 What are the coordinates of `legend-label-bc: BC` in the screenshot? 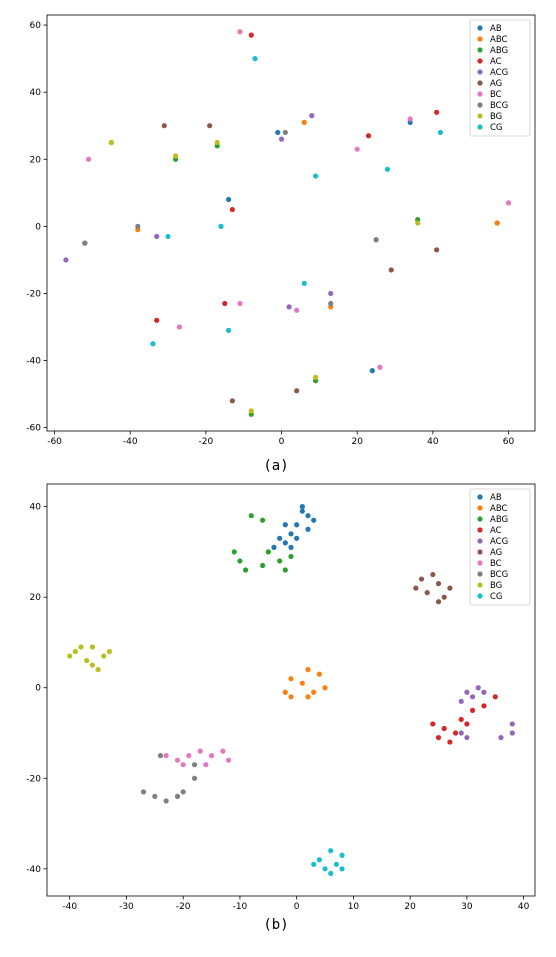 It's located at (496, 564).